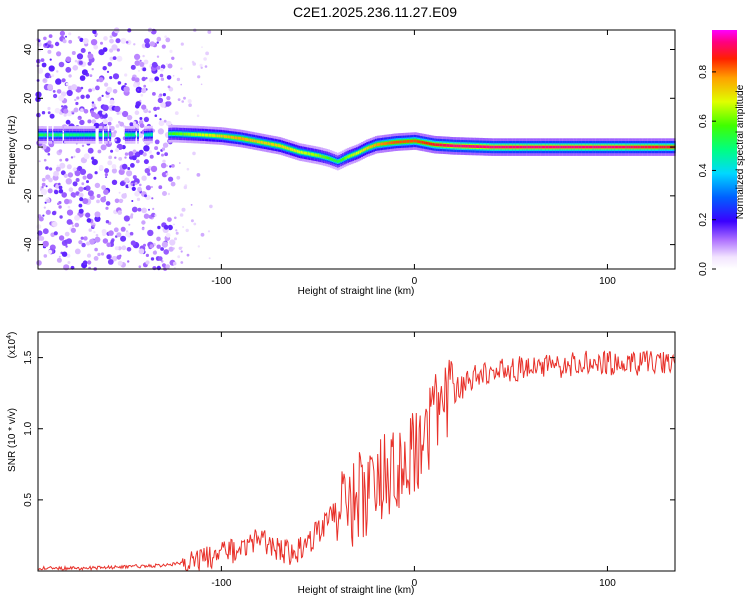 The image size is (750, 600). What do you see at coordinates (28, 428) in the screenshot?
I see `y-tick-label: 1.0` at bounding box center [28, 428].